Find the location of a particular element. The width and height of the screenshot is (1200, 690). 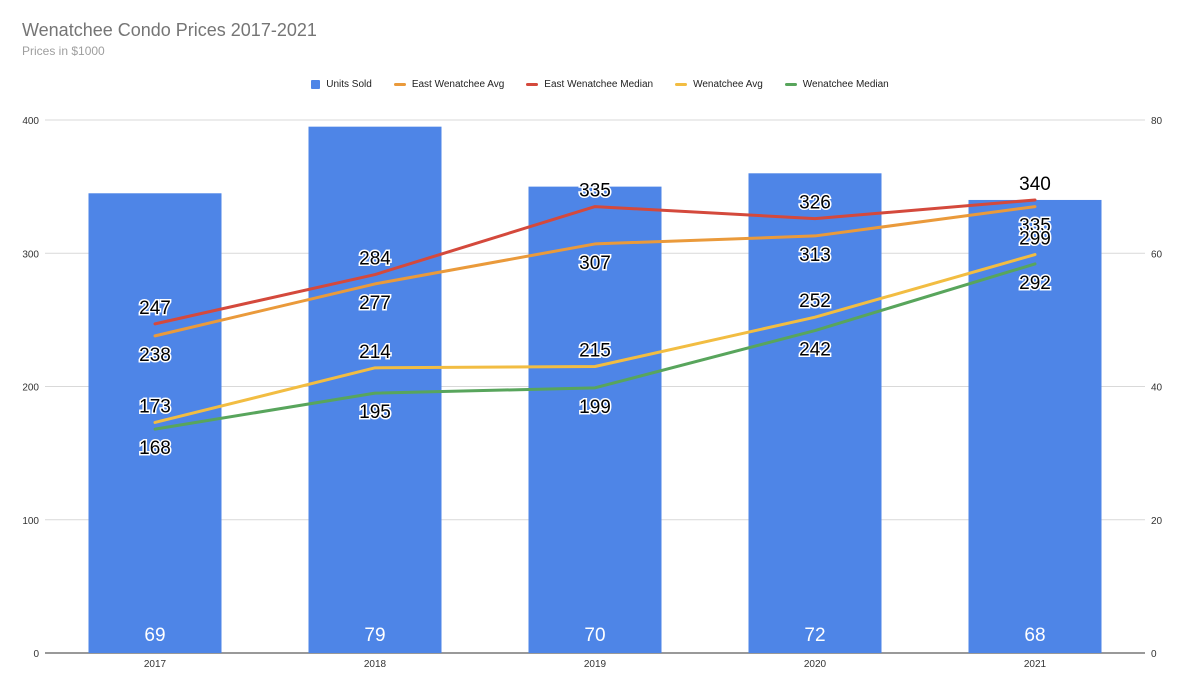

wenatchee-avg-data-label: 215 is located at coordinates (595, 351).